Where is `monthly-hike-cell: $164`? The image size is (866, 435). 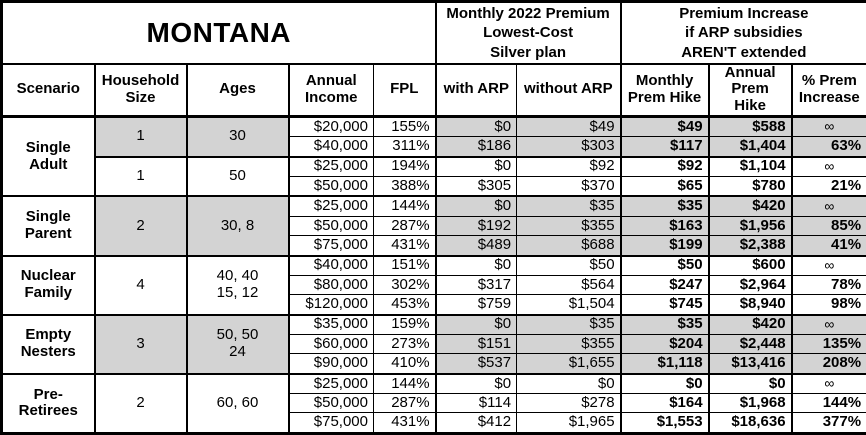 monthly-hike-cell: $164 is located at coordinates (664, 403).